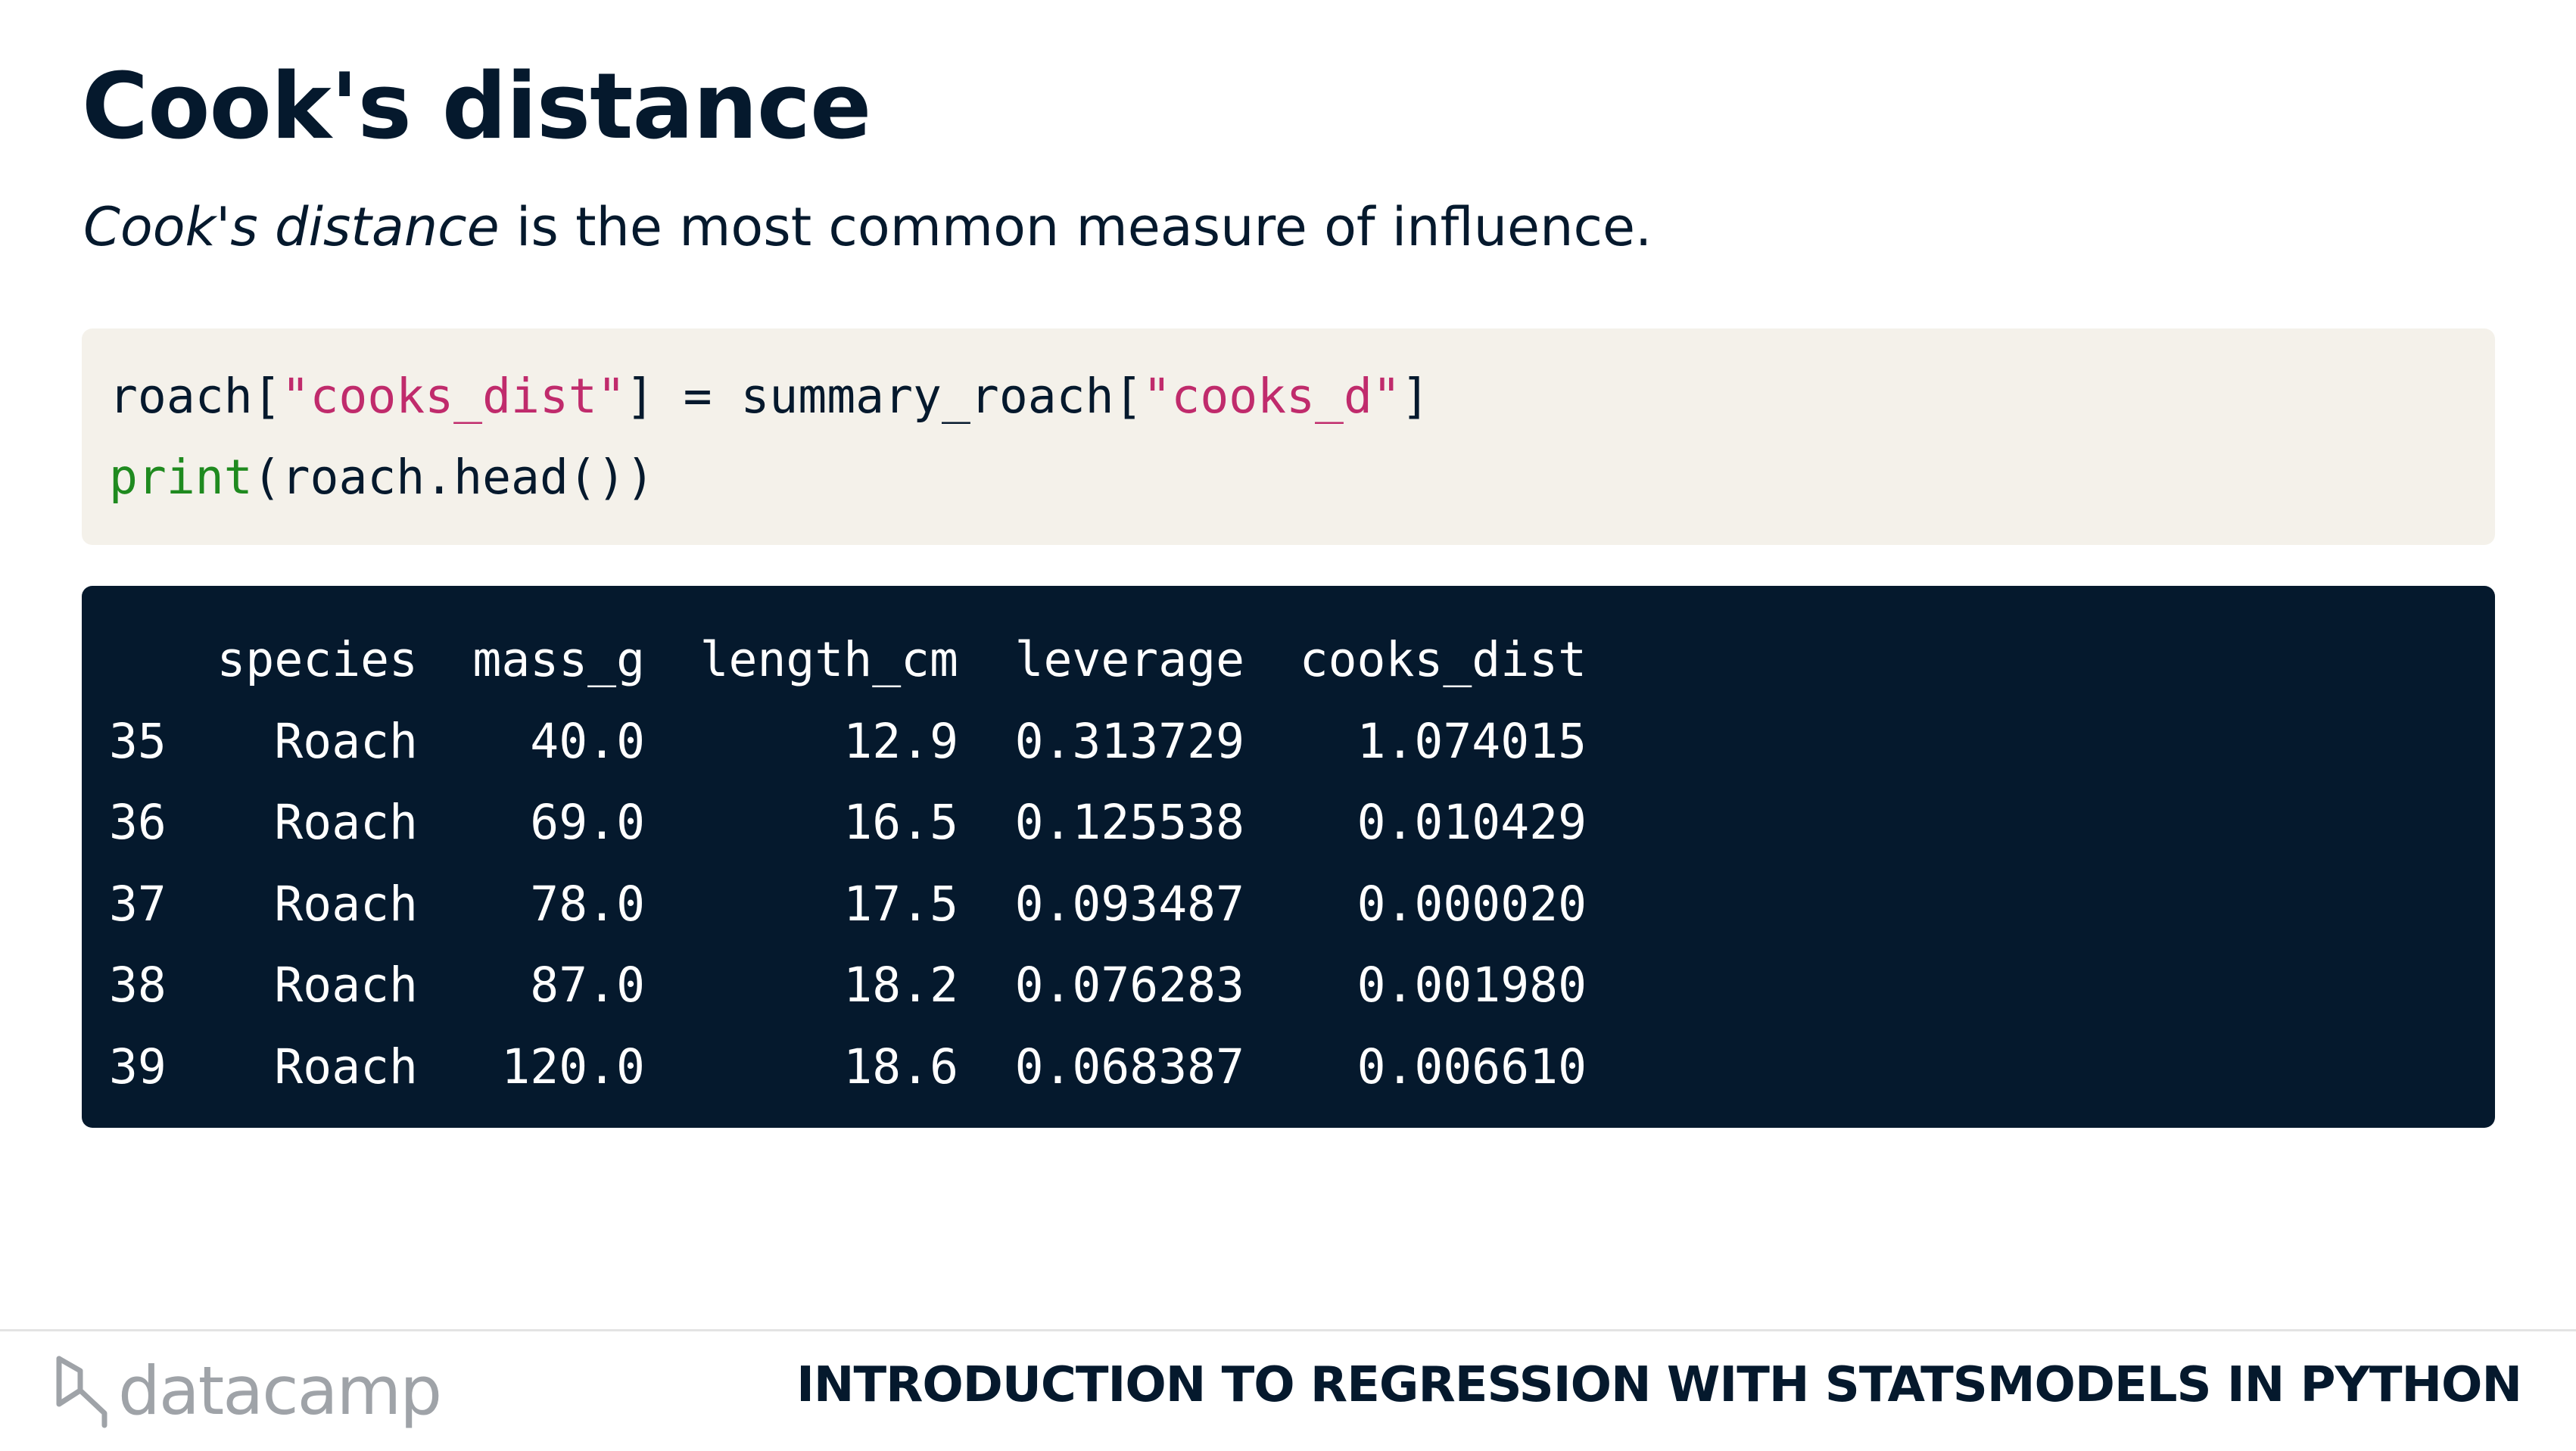 The image size is (2576, 1451). Describe the element at coordinates (900, 823) in the screenshot. I see `output-cell: 16.5` at that location.